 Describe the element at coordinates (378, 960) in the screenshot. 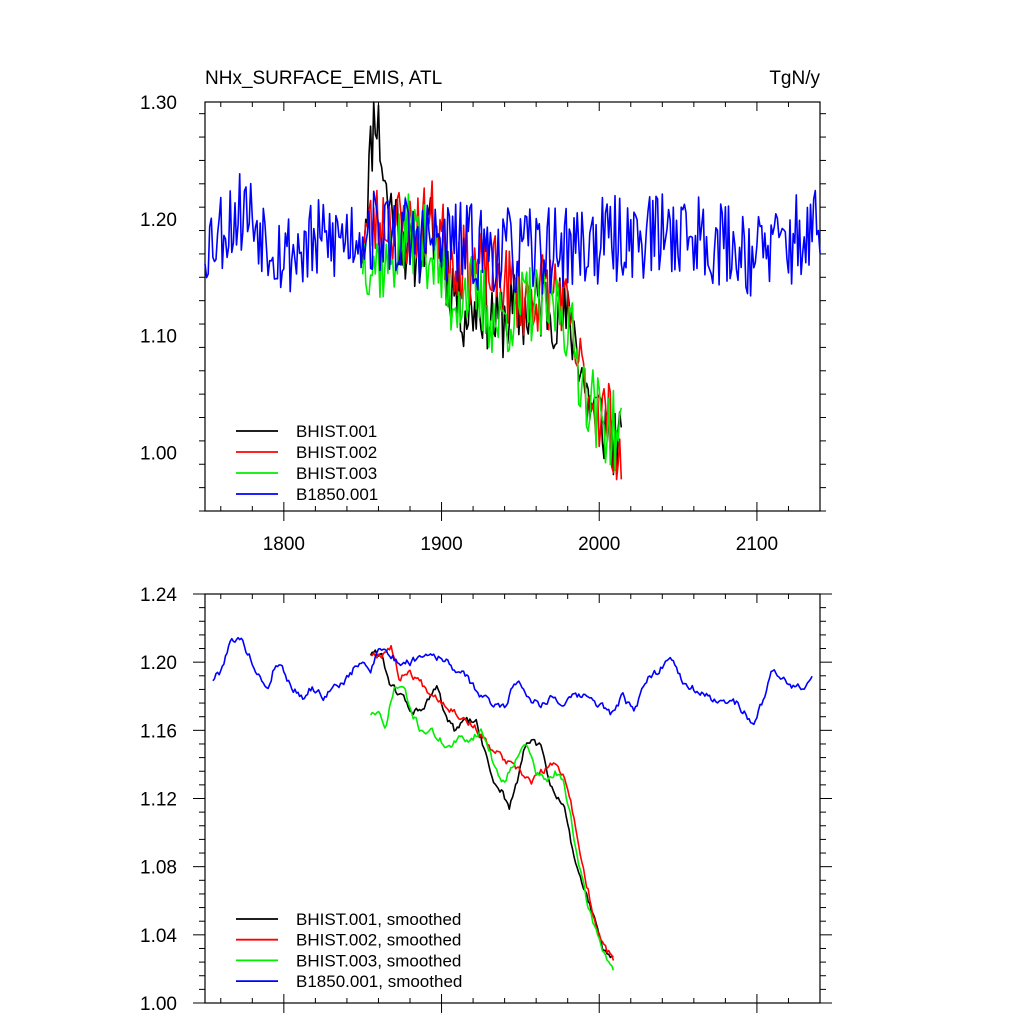

I see `legend-label: BHIST.003, smoothed` at that location.